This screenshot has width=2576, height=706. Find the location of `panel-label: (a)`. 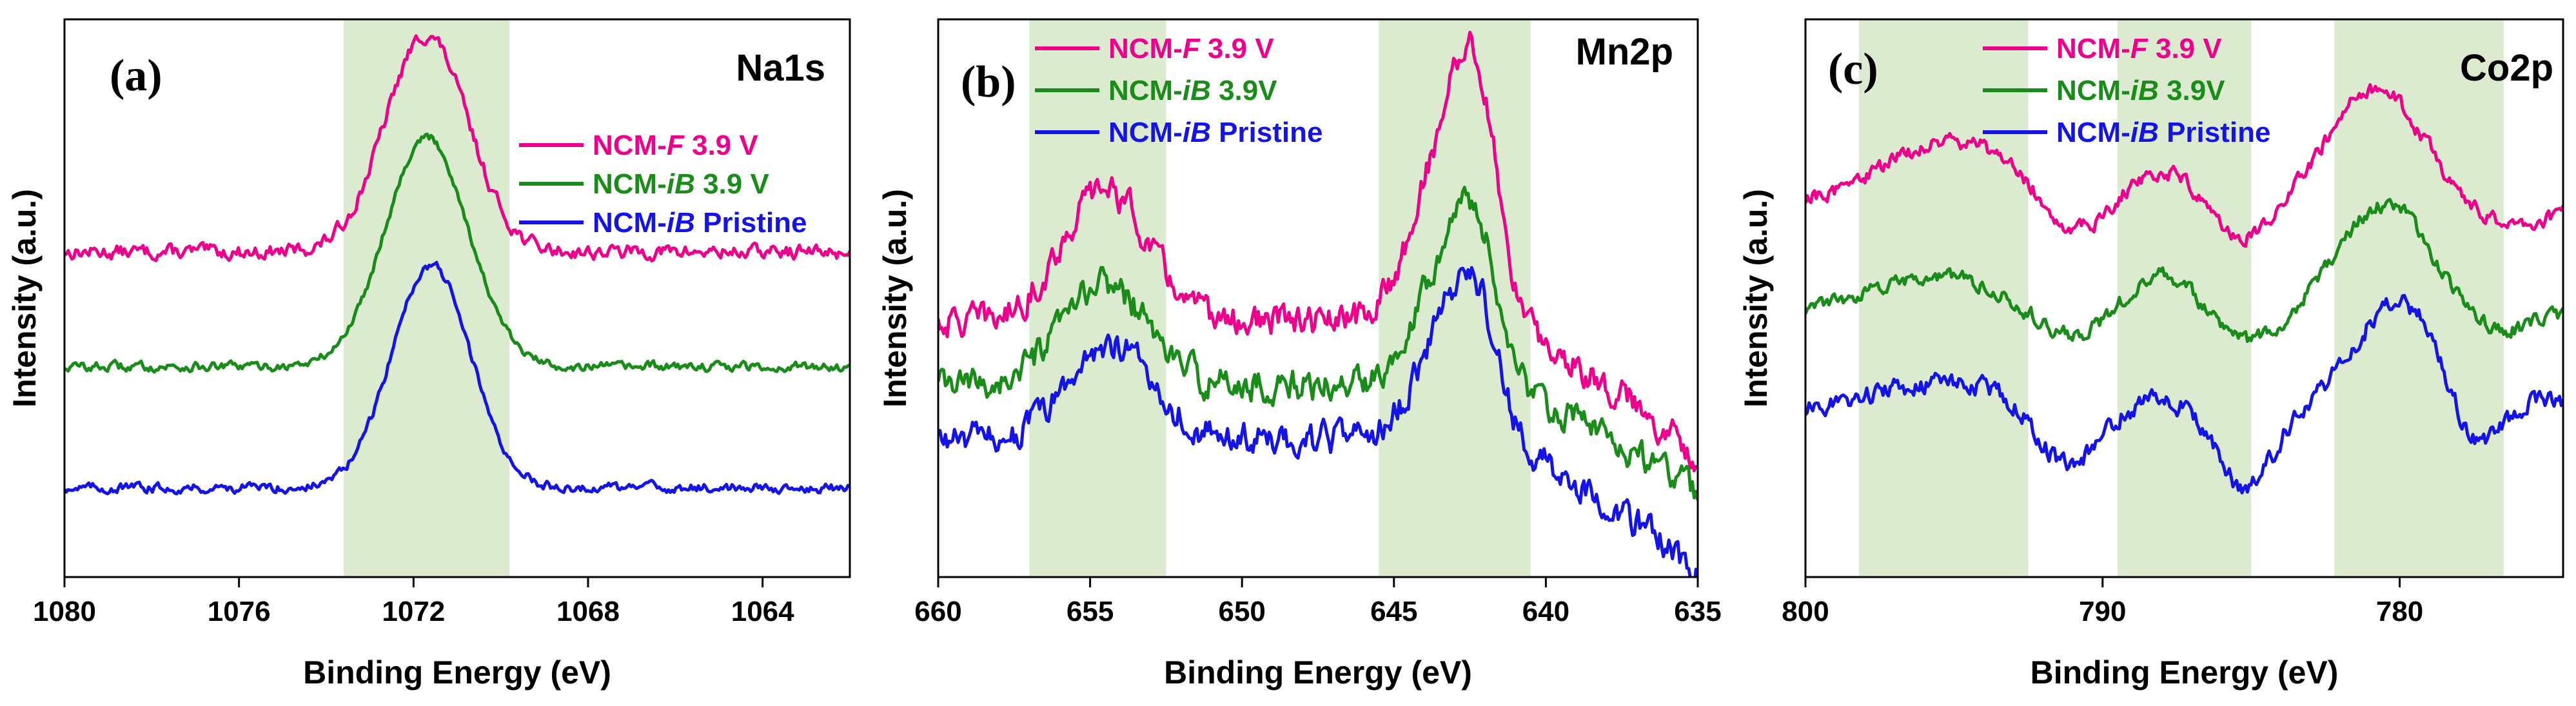

panel-label: (a) is located at coordinates (136, 76).